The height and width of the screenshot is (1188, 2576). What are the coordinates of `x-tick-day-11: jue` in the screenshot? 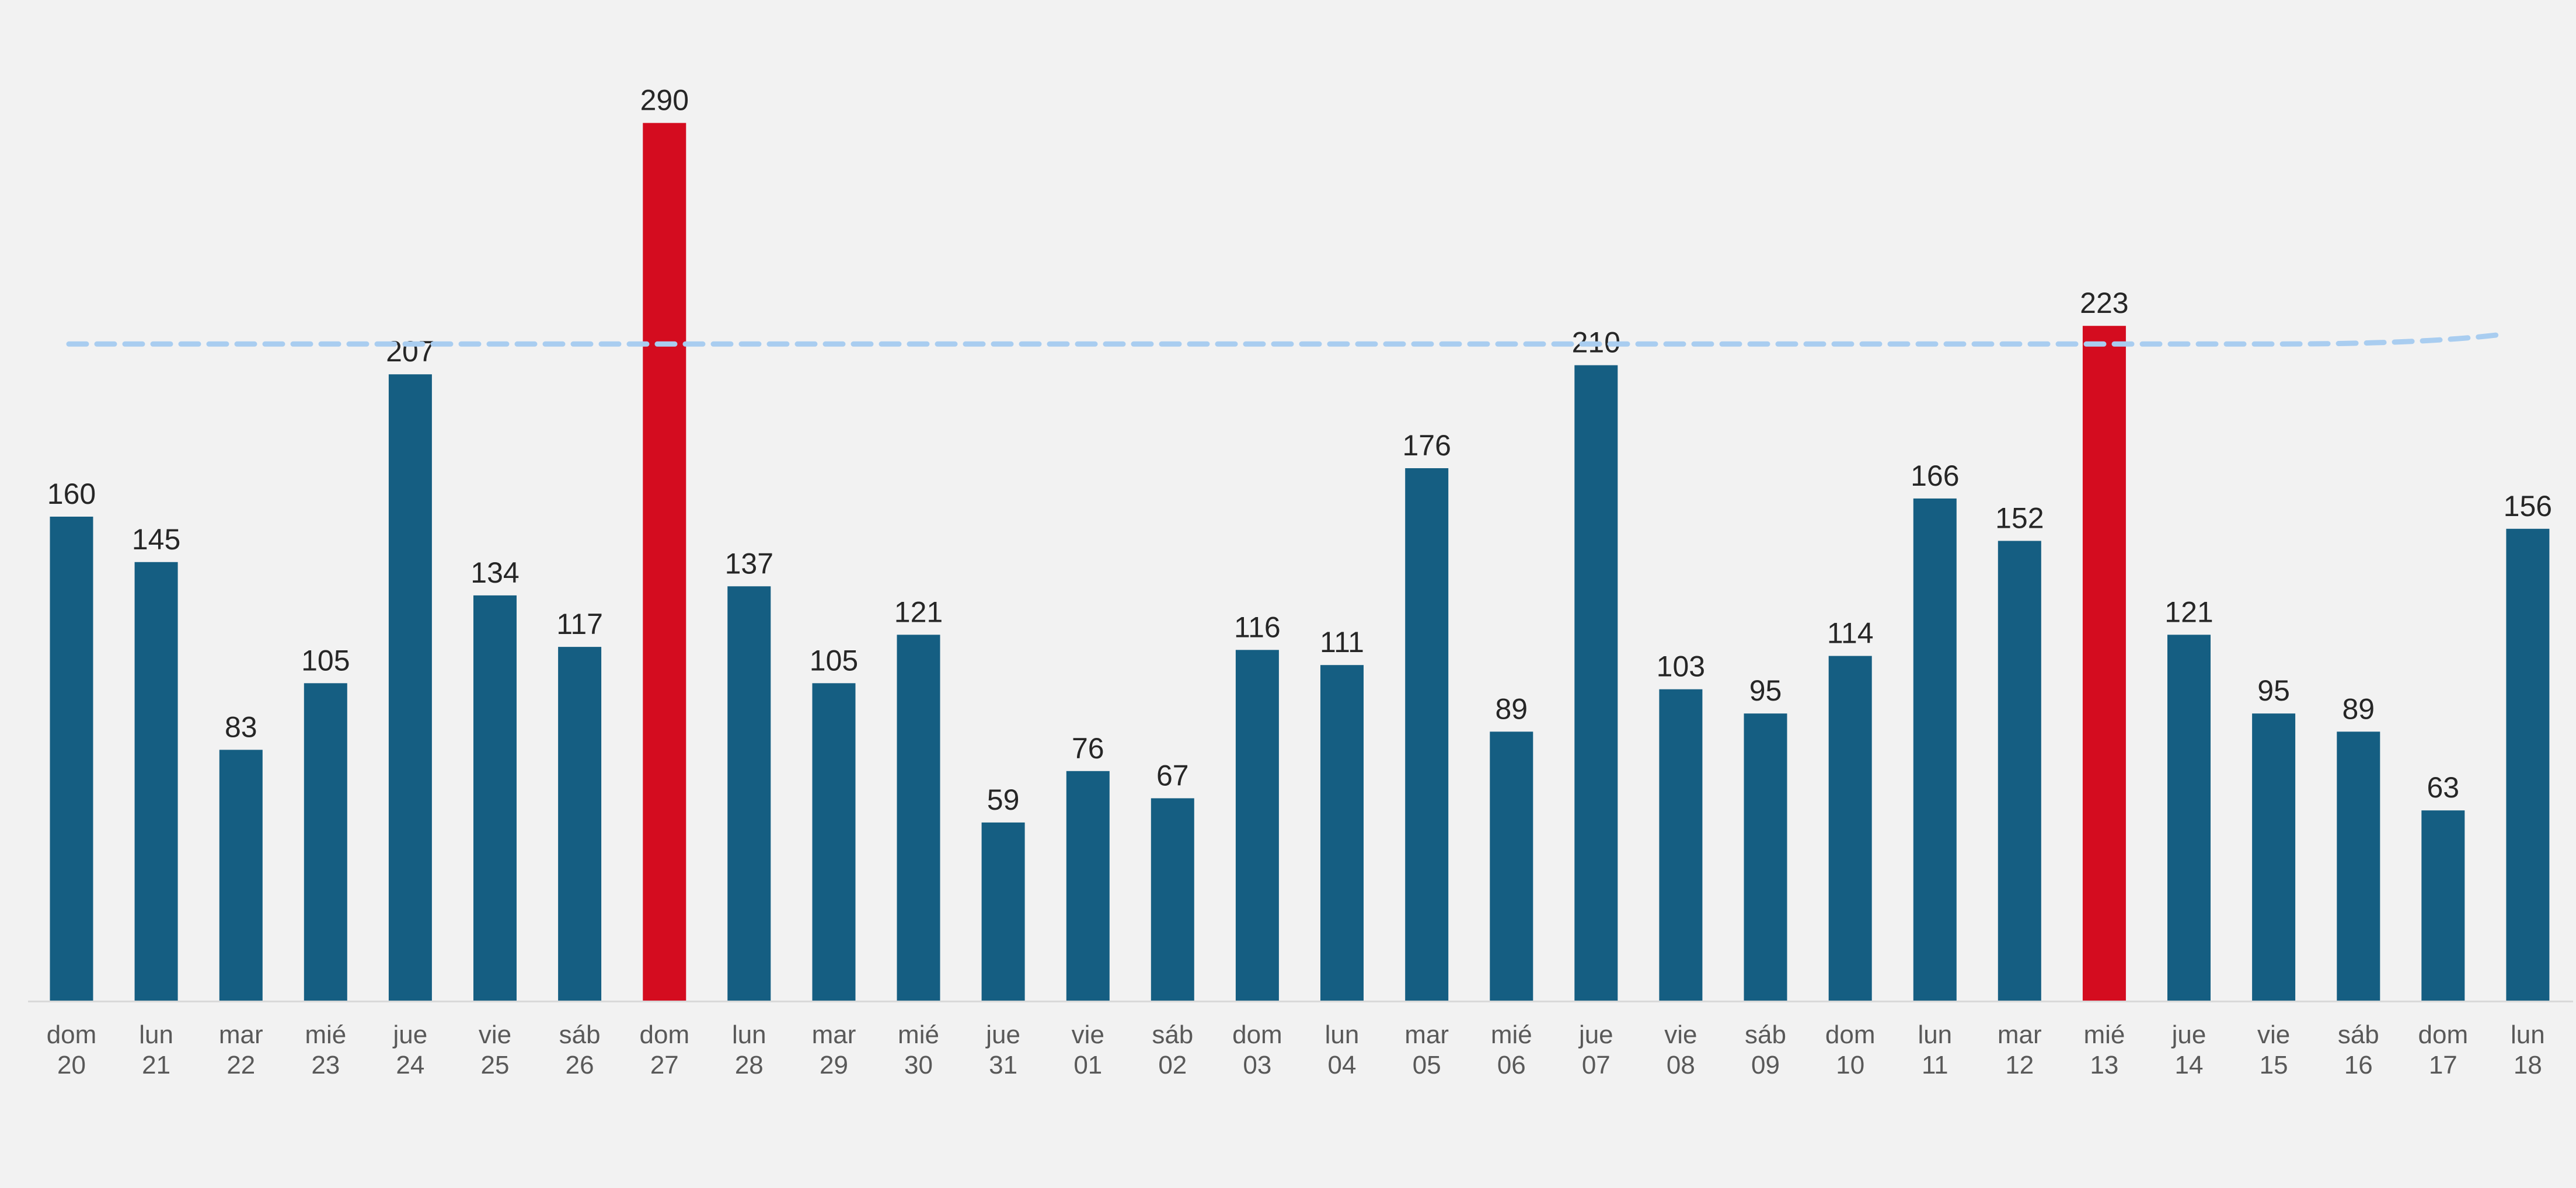 It's located at (1003, 1034).